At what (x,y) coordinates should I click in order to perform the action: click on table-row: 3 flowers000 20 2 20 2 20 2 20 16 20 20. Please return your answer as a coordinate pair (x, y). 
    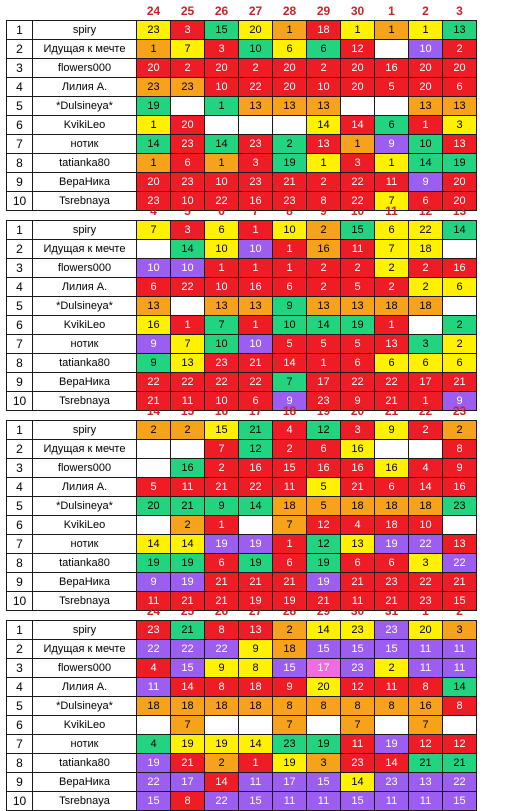
    Looking at the image, I should click on (241, 68).